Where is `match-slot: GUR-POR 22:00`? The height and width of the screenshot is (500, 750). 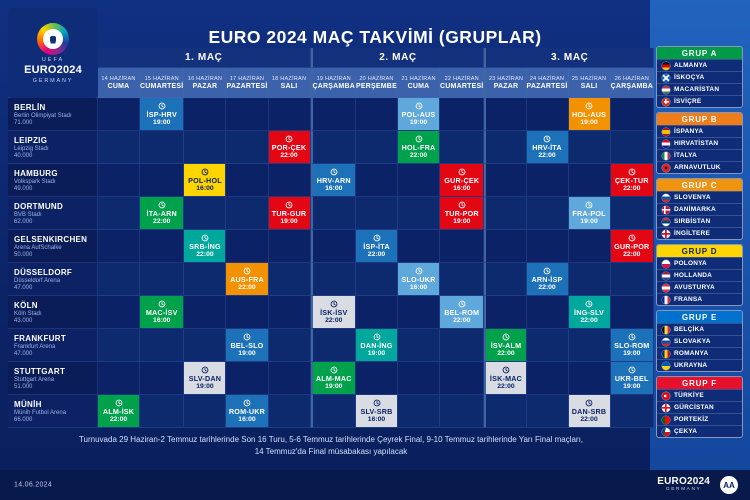 match-slot: GUR-POR 22:00 is located at coordinates (632, 246).